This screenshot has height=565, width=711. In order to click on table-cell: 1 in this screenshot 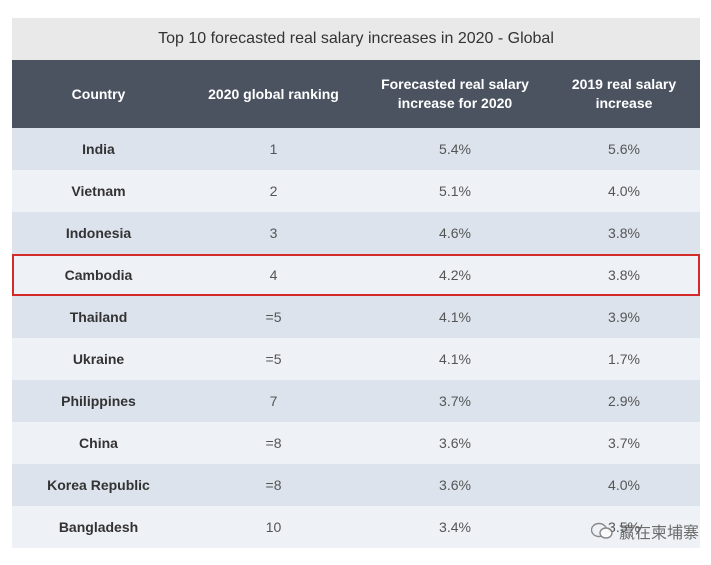, I will do `click(273, 149)`.